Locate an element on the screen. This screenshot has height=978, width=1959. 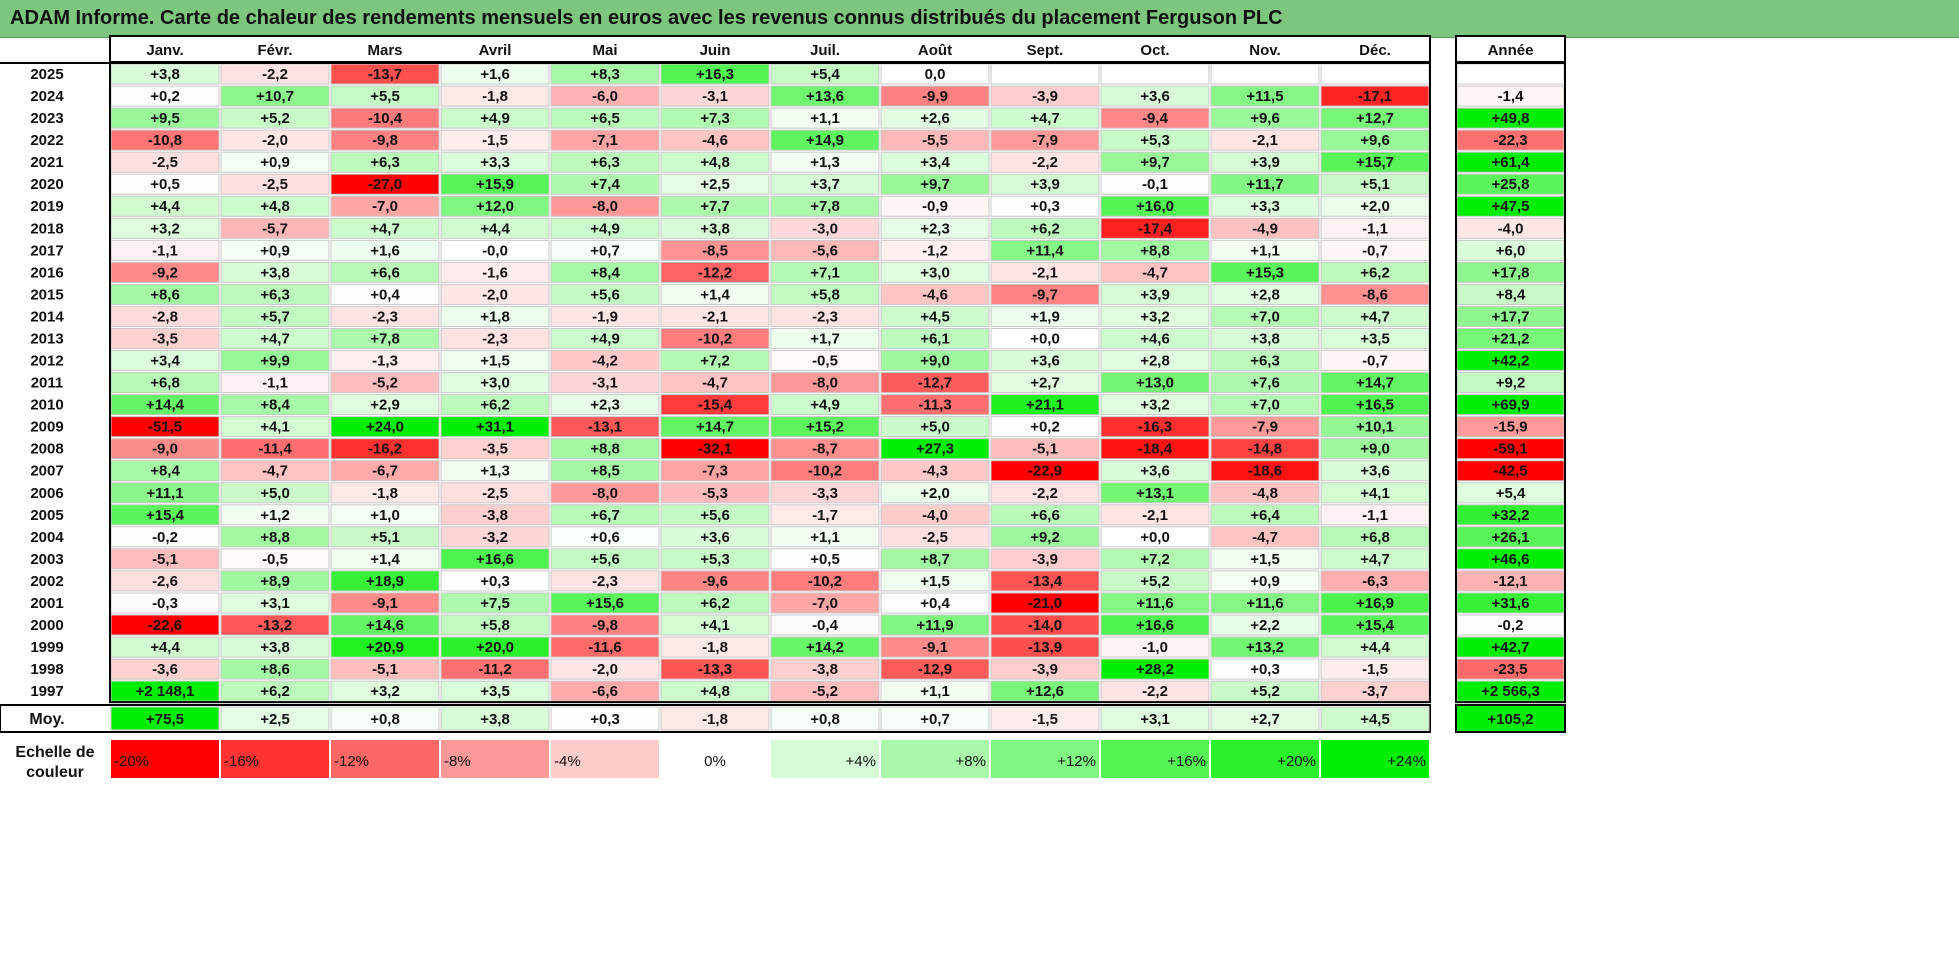
annual-value: +42,2 is located at coordinates (1511, 361).